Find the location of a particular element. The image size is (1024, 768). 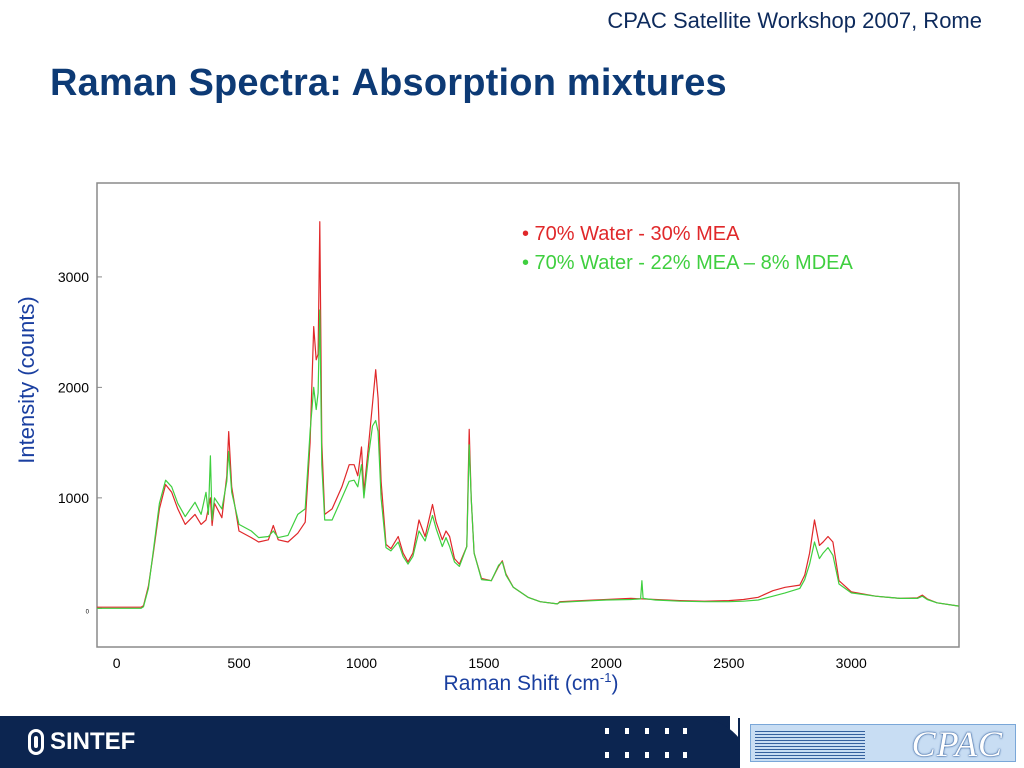

sintef-logo-text: SINTEF is located at coordinates (93, 741).